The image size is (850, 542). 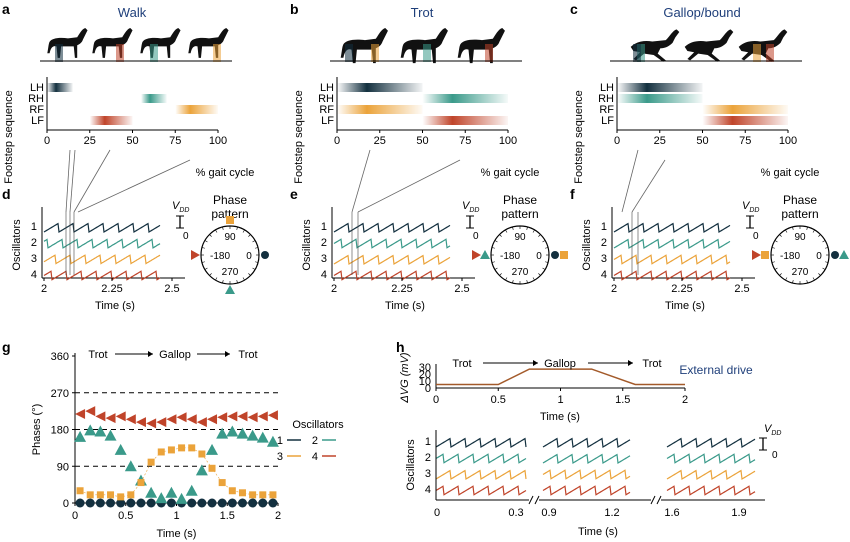 I want to click on horse-body, so click(x=112, y=43).